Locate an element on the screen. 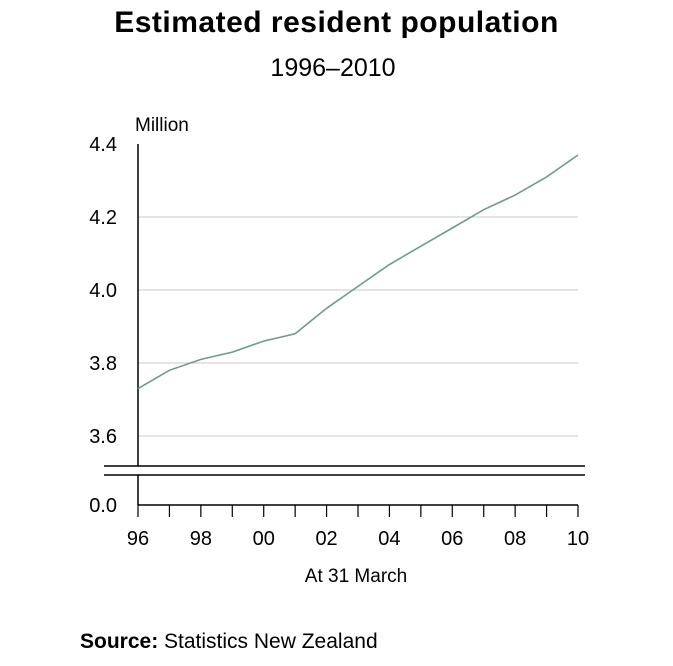  chart-title: Estimated resident population is located at coordinates (336, 22).